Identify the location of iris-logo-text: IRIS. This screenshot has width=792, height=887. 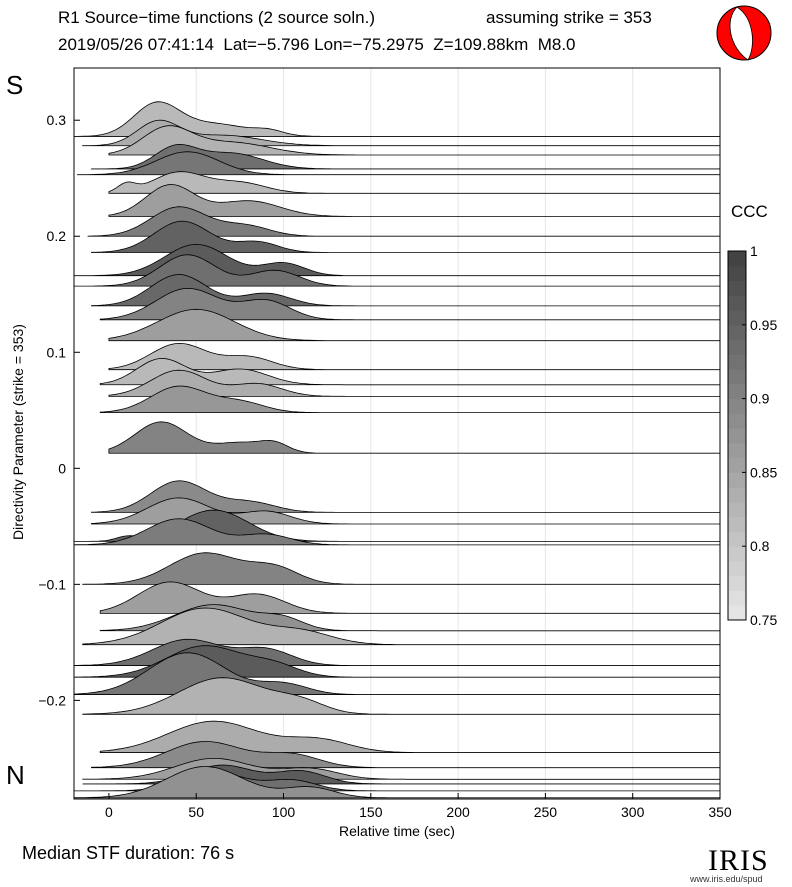
(738, 860).